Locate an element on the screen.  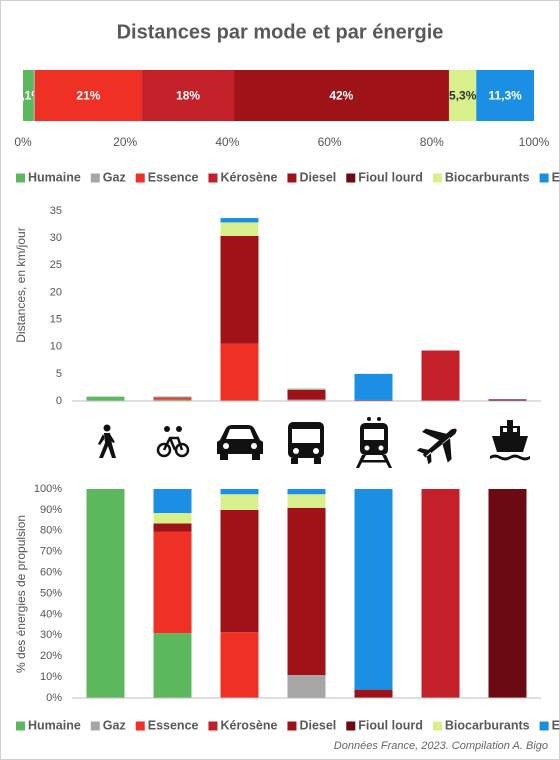
x-tick-label: 100% is located at coordinates (534, 142).